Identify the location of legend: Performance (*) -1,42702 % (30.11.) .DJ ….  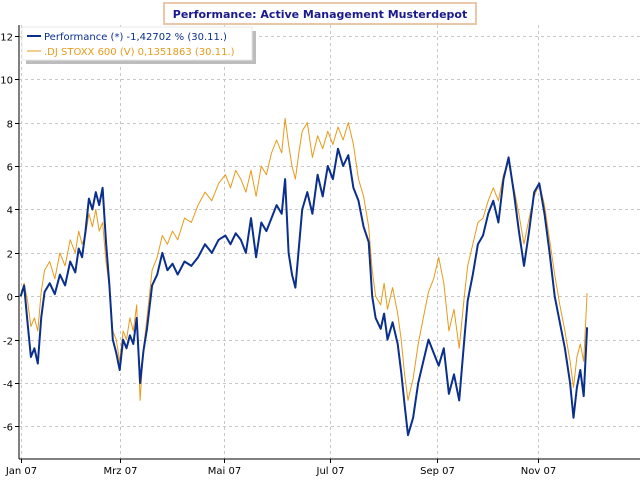
(138, 45).